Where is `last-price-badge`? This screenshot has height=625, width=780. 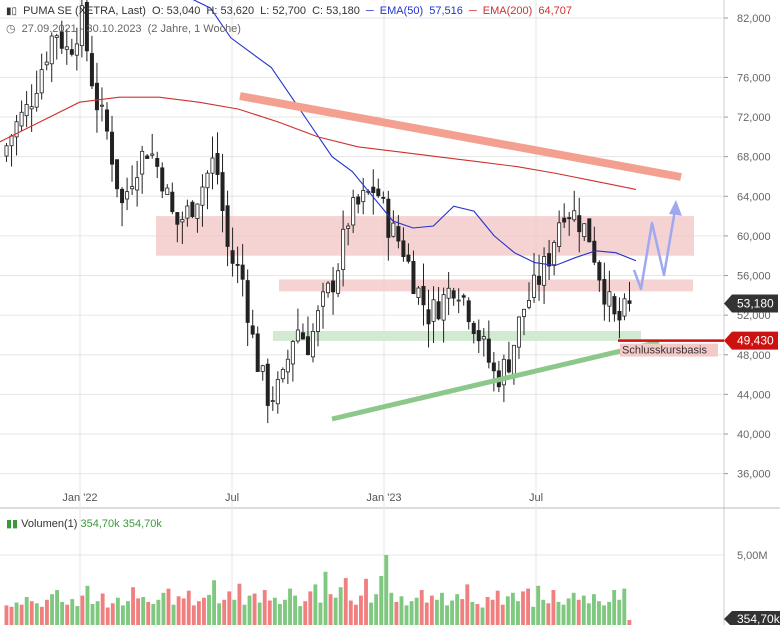 last-price-badge is located at coordinates (751, 303).